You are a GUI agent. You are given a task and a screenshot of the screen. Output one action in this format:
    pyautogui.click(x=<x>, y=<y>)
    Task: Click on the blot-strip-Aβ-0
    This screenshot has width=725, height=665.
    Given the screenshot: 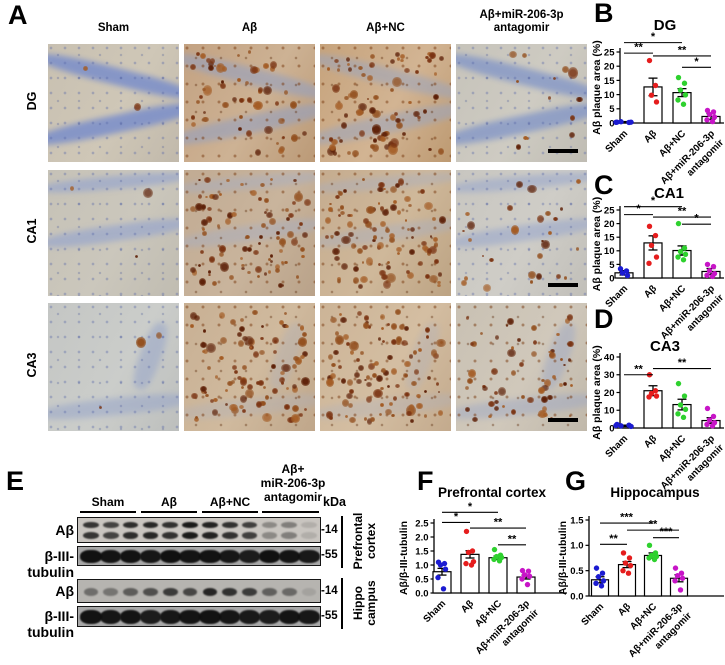 What is the action you would take?
    pyautogui.click(x=199, y=530)
    